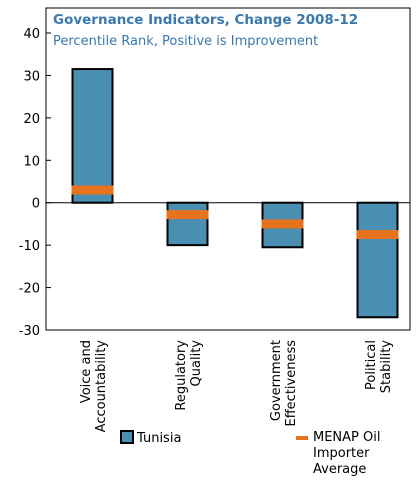 The width and height of the screenshot is (419, 493). What do you see at coordinates (181, 375) in the screenshot?
I see `x-tick-label-line: Regulatory` at bounding box center [181, 375].